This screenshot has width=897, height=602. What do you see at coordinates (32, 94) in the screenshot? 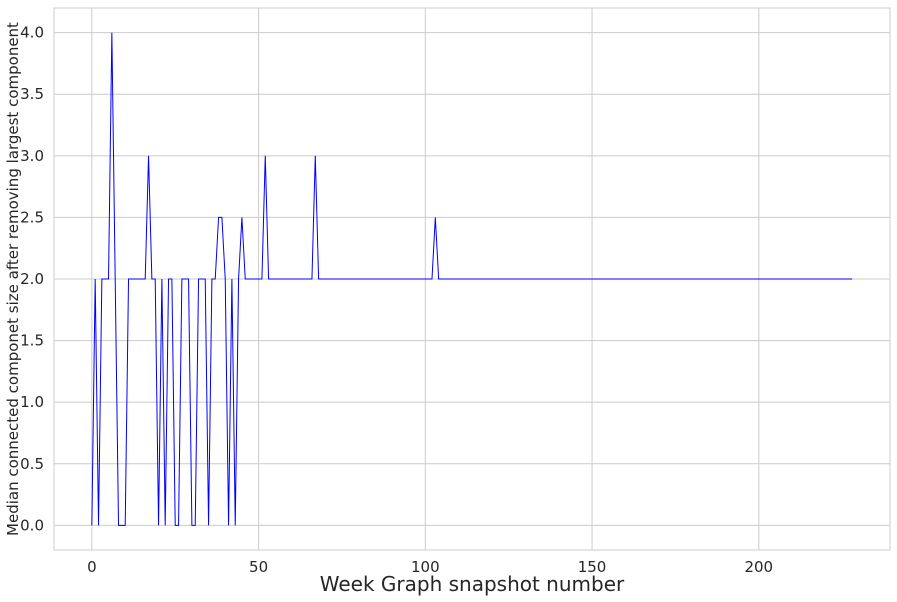
I see `y-tick-label: 3.5` at bounding box center [32, 94].